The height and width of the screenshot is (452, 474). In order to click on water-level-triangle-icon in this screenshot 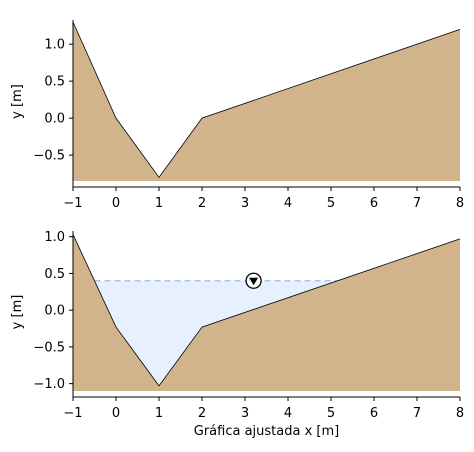, I will do `click(253, 280)`.